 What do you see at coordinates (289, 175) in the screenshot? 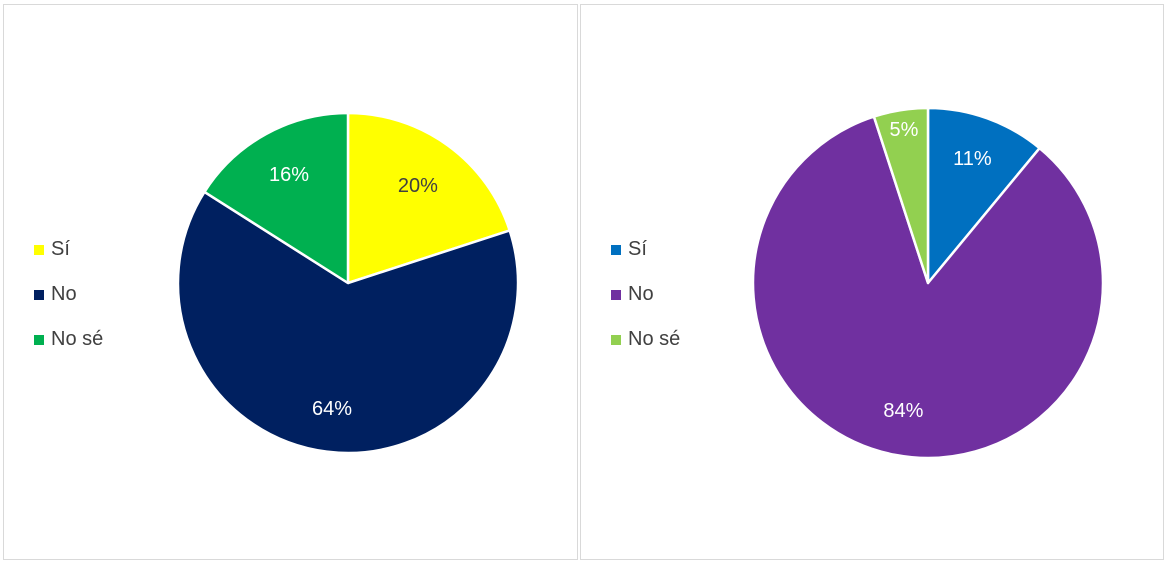
I see `data-label-no-se: 16%` at bounding box center [289, 175].